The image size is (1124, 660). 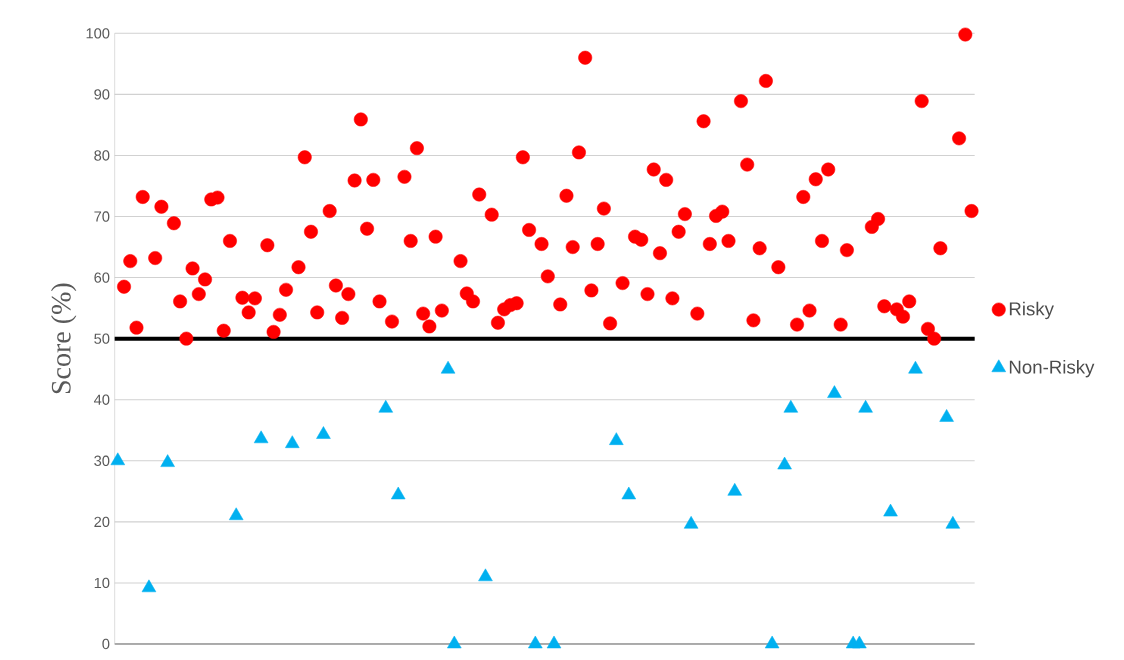 What do you see at coordinates (102, 216) in the screenshot?
I see `y-tick-label: 70` at bounding box center [102, 216].